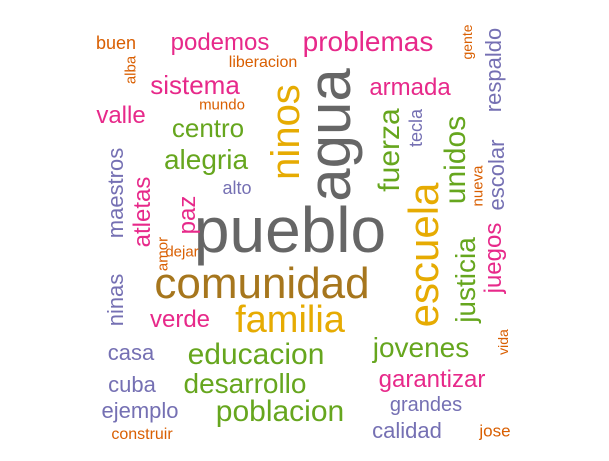  I want to click on word-tecla: tecla, so click(416, 128).